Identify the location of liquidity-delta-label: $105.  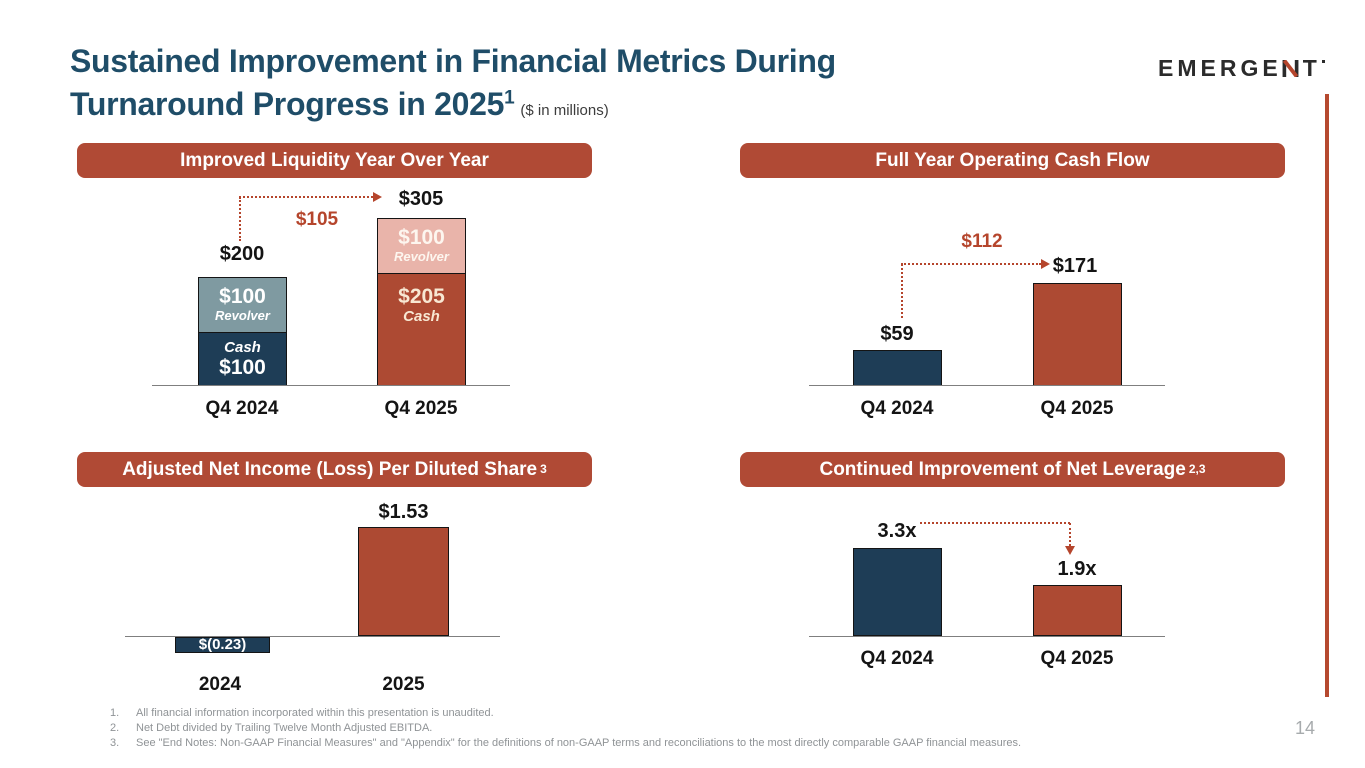
(317, 219).